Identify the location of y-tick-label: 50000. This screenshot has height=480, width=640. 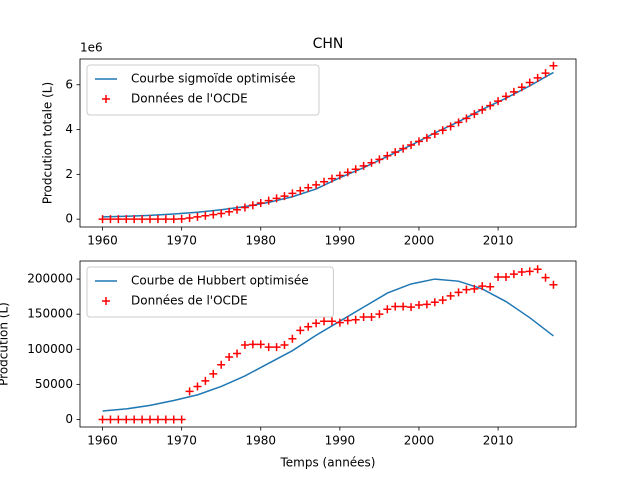
(54, 384).